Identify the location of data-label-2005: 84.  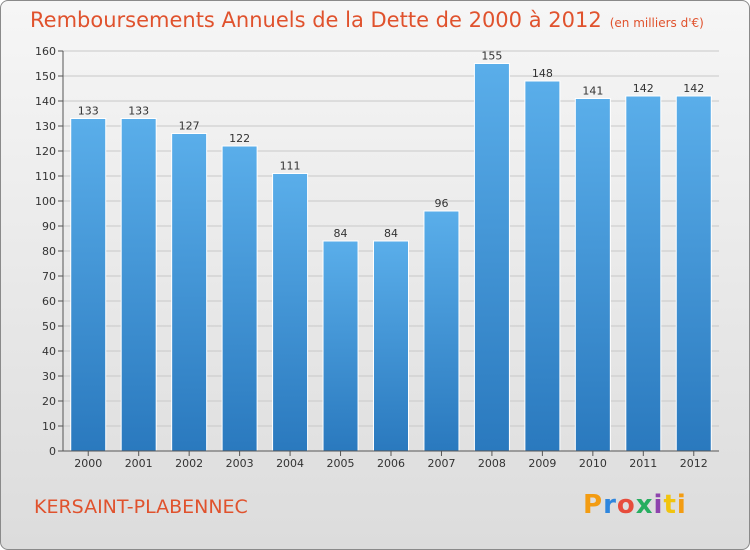
(341, 233).